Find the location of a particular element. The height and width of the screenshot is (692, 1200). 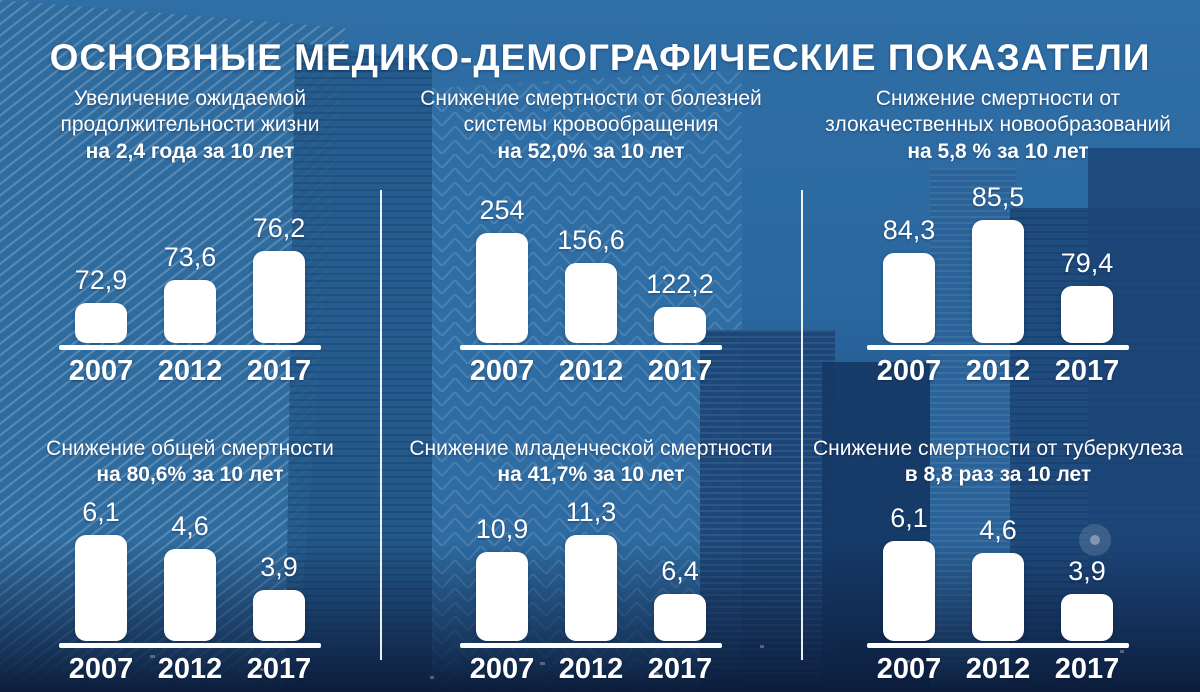

bar-group: 3,9 is located at coordinates (1087, 598).